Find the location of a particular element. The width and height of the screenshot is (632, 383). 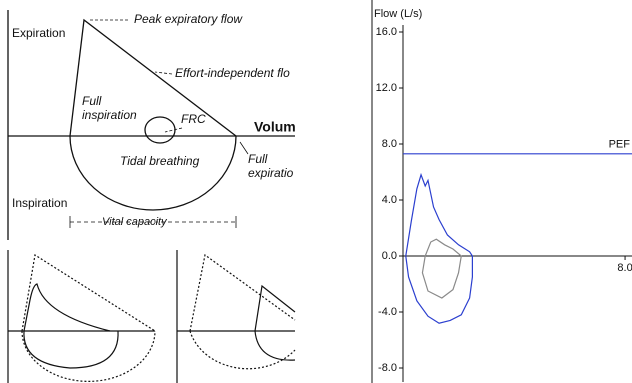

loop-expiration is located at coordinates (153, 77).